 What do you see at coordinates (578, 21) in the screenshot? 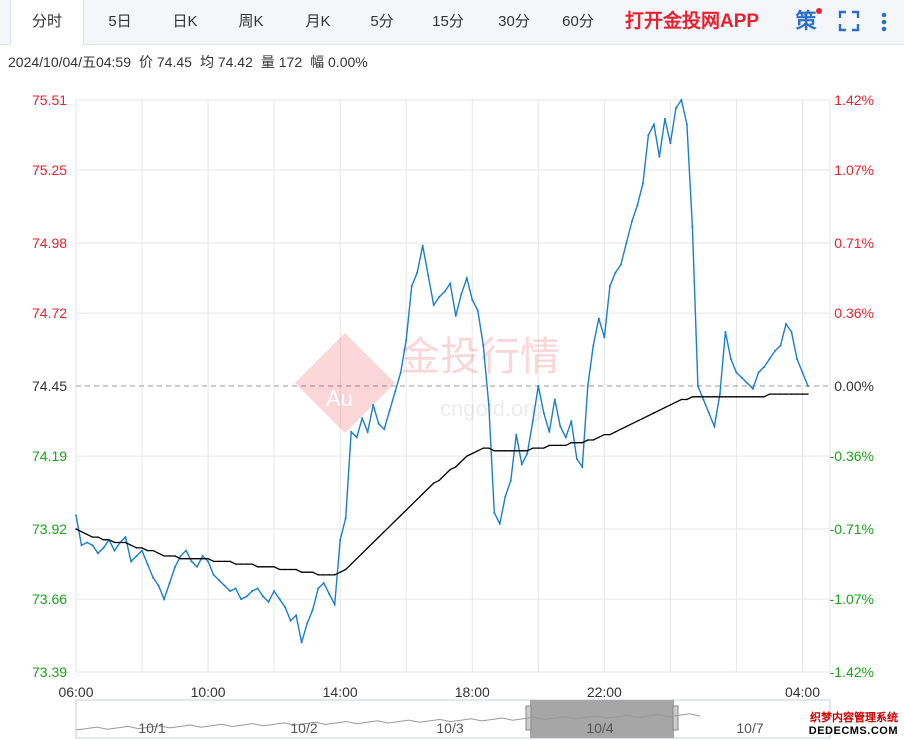
I see `tab-60min: 60分` at bounding box center [578, 21].